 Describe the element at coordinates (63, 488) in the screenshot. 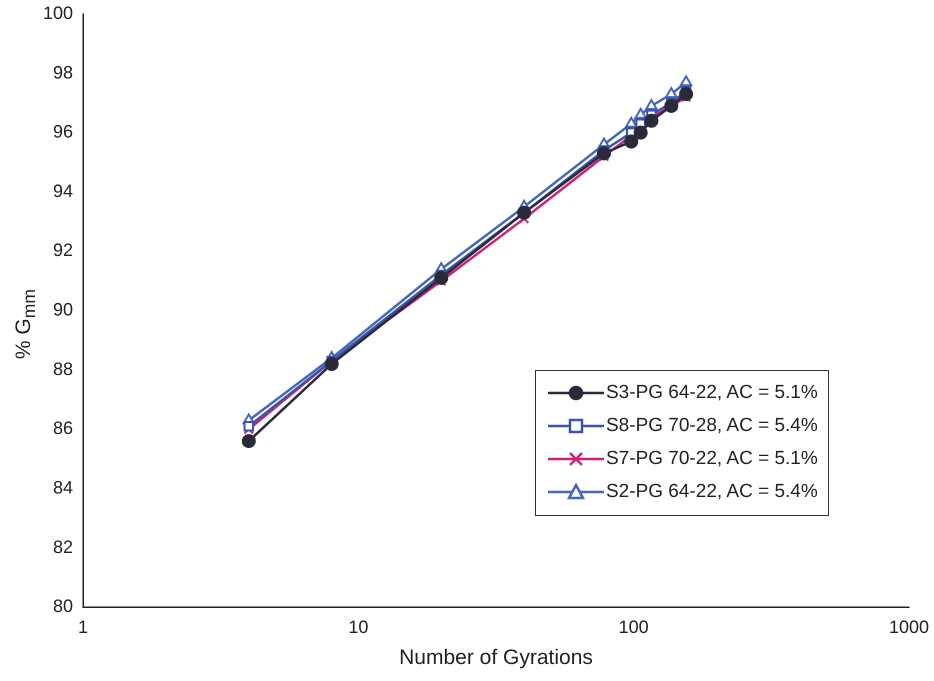

I see `y-tick-label: 84` at that location.